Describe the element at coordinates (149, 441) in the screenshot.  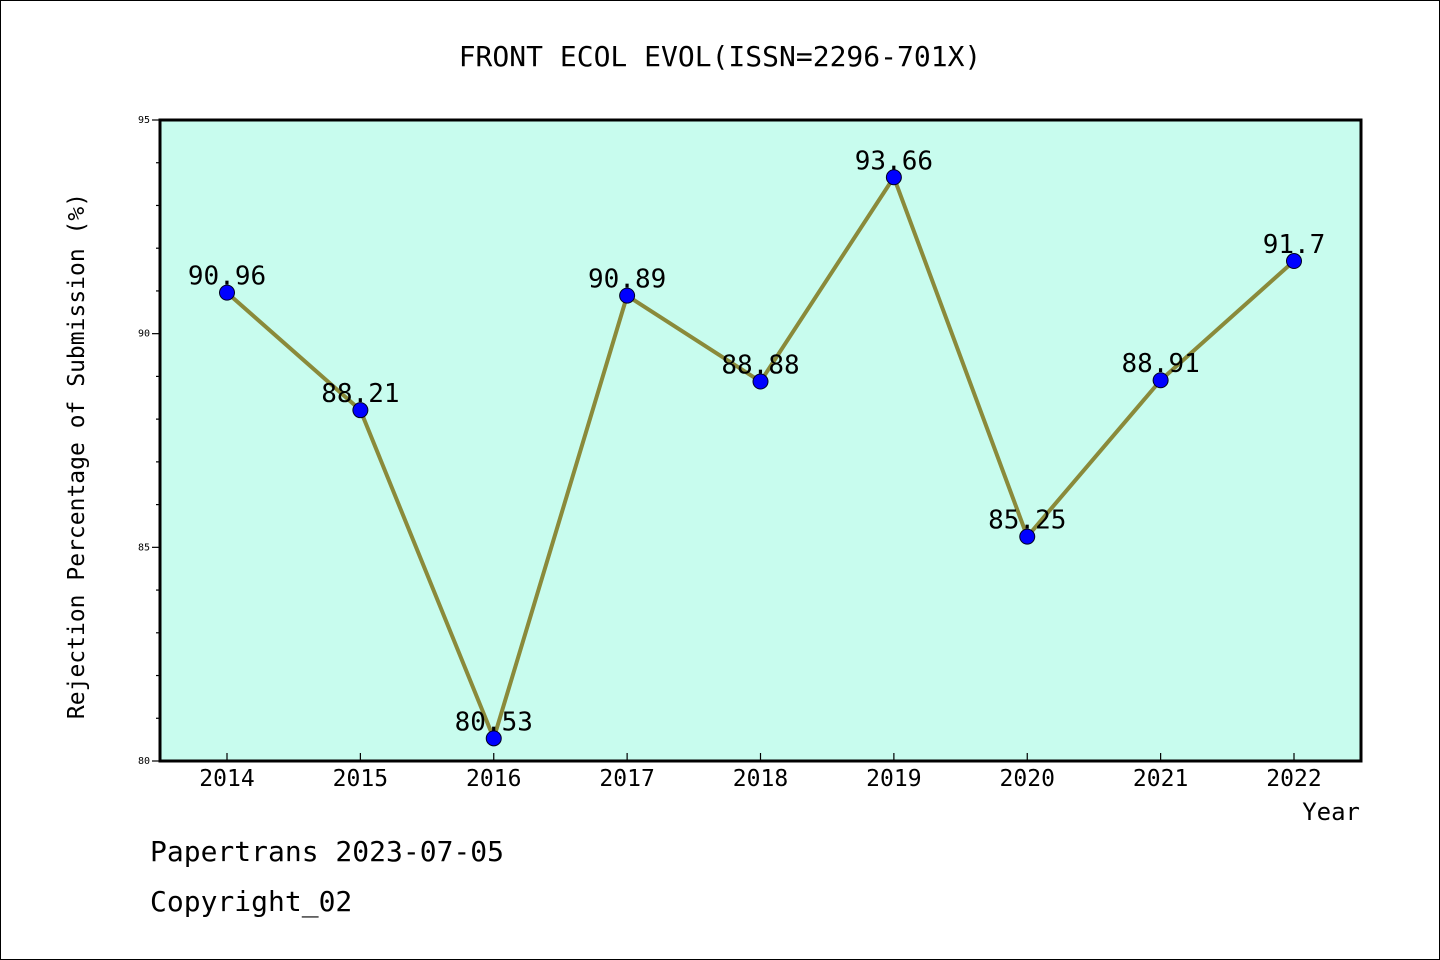
I see `y-axis-ticks: 80 85 90 95` at that location.